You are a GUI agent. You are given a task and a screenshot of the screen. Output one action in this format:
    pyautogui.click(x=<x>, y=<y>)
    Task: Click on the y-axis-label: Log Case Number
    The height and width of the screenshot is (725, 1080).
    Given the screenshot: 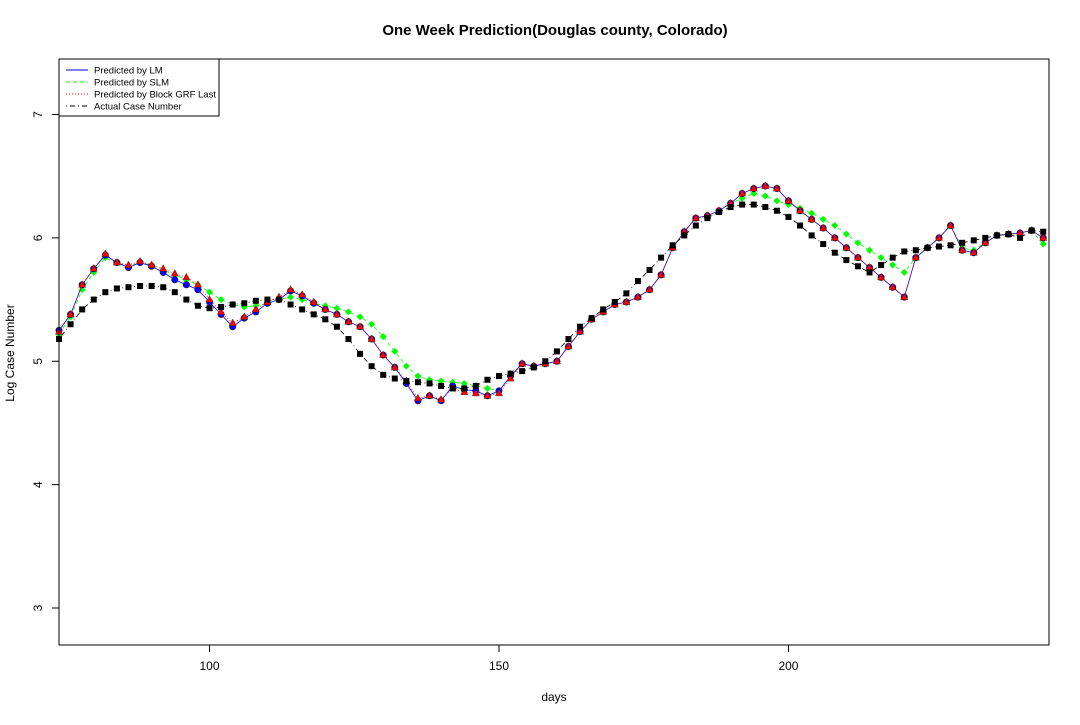 What is the action you would take?
    pyautogui.click(x=10, y=352)
    